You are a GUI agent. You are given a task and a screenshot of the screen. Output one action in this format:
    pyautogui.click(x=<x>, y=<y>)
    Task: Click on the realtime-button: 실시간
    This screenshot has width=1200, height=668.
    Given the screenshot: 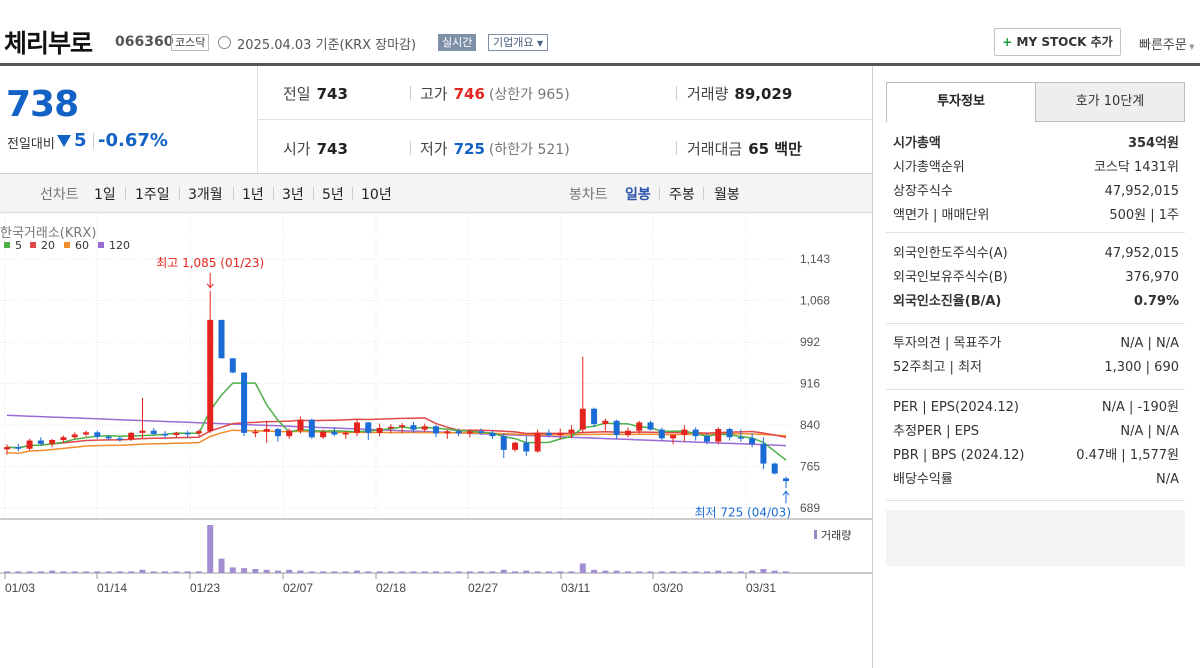 What is the action you would take?
    pyautogui.click(x=457, y=42)
    